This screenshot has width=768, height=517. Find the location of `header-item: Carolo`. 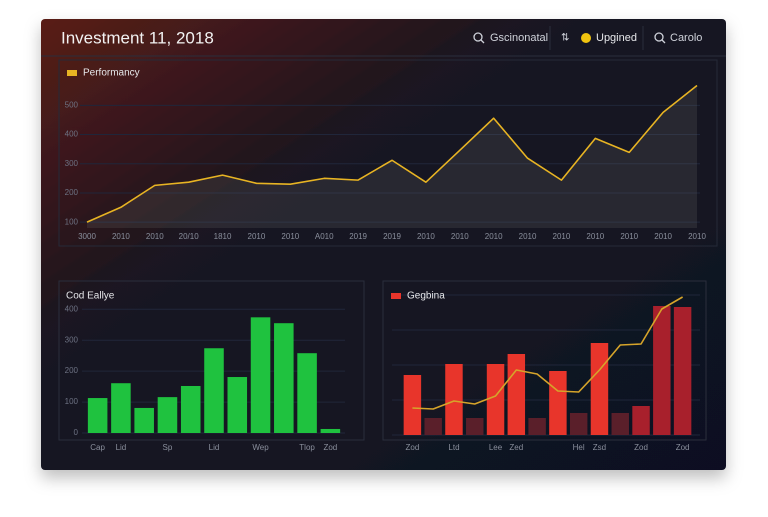

header-item: Carolo is located at coordinates (686, 38).